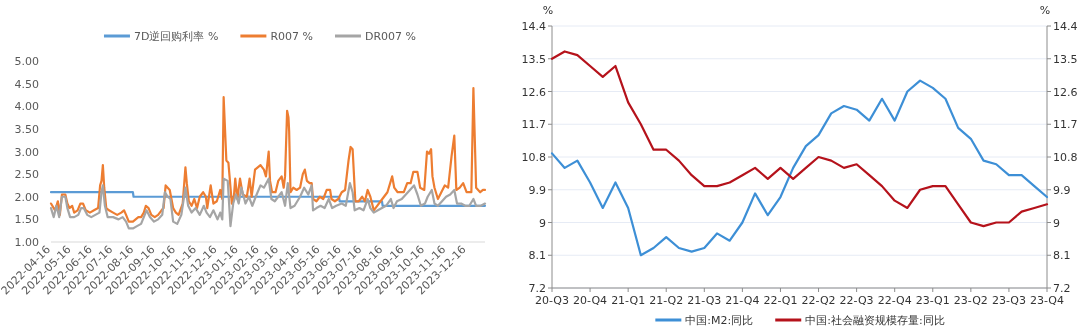 The image size is (1080, 331). I want to click on y-tick-label: 4.50, so click(26, 84).